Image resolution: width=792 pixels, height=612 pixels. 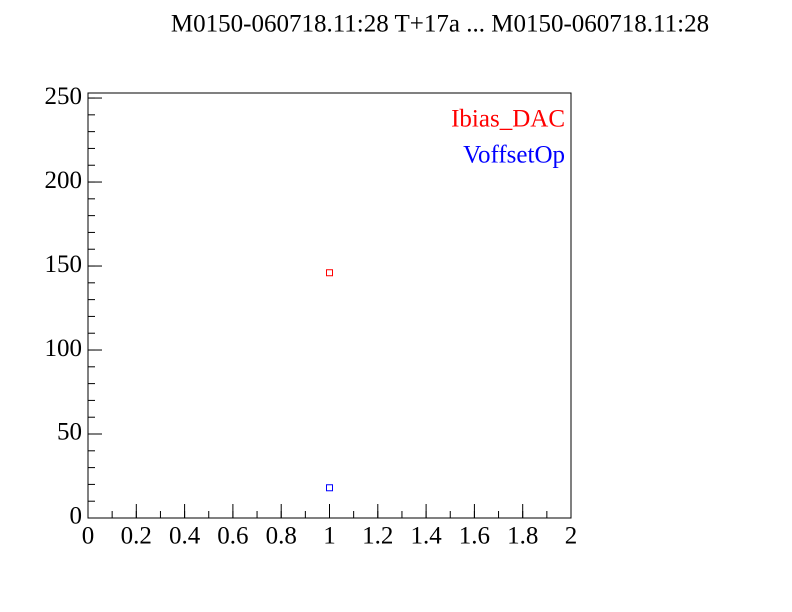 I want to click on x-tick-label: 1.4, so click(x=426, y=536).